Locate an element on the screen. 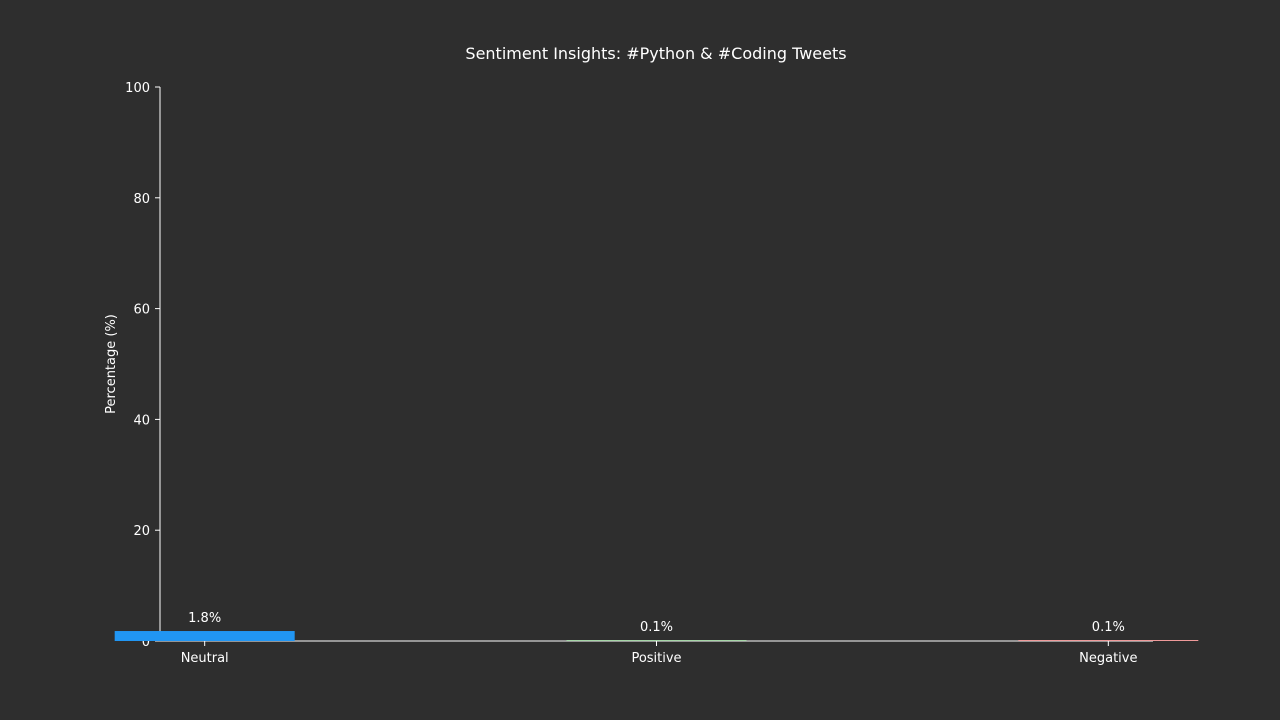 The image size is (1280, 720). bar-negative is located at coordinates (1108, 640).